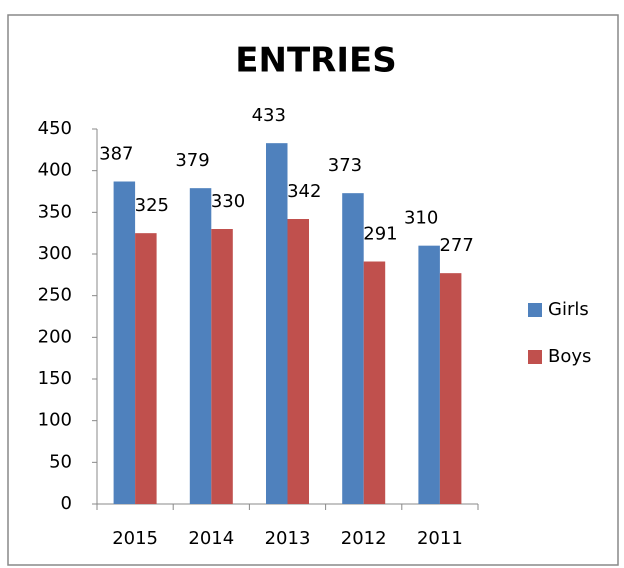  What do you see at coordinates (55, 170) in the screenshot?
I see `y-tick-label: 400` at bounding box center [55, 170].